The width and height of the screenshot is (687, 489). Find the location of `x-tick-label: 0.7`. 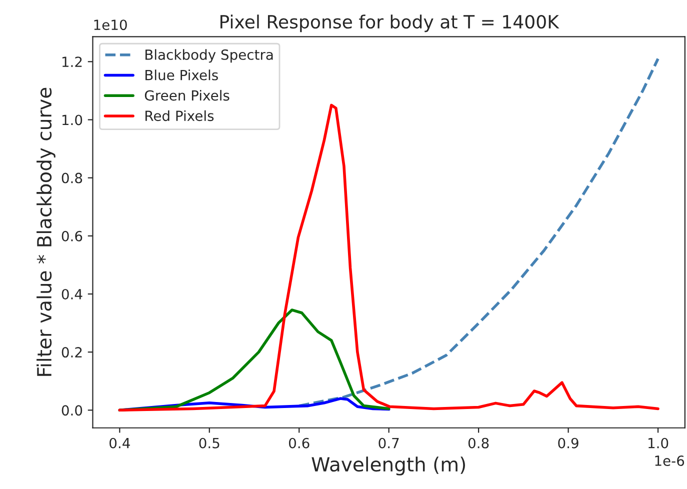

x-tick-label: 0.7 is located at coordinates (388, 443).